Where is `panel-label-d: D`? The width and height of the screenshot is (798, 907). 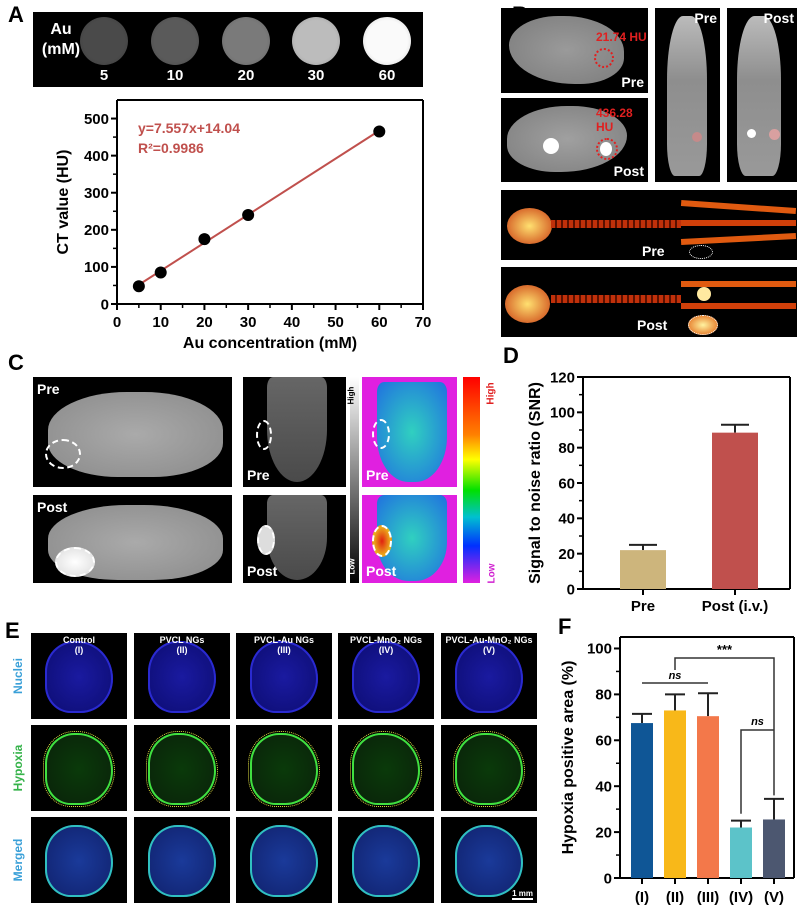 panel-label-d: D is located at coordinates (511, 355).